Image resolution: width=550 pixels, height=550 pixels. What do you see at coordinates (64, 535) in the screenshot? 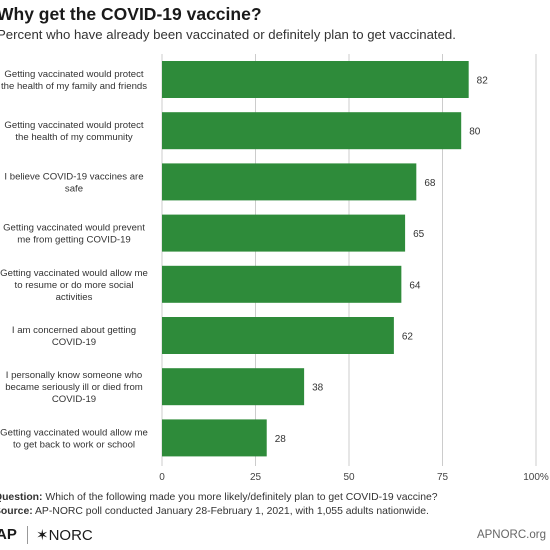
I see `norc-logo: ✶NORC` at bounding box center [64, 535].